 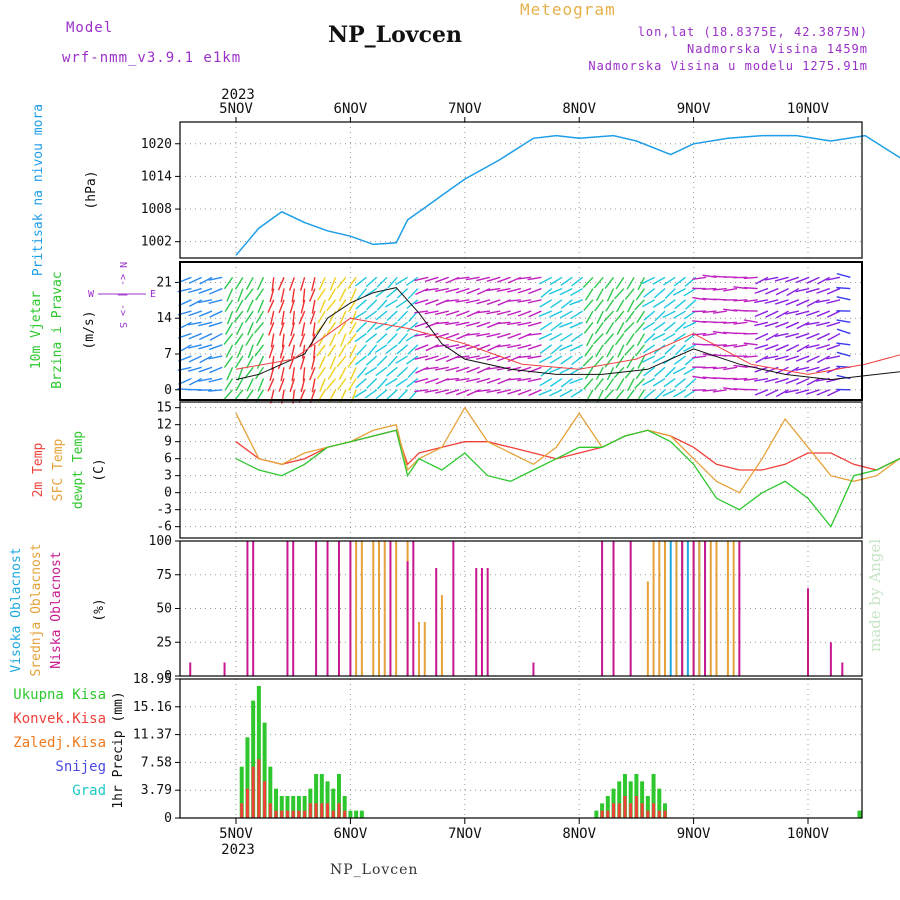 I want to click on wind-ylabel-2: Brzina i Pravac, so click(x=57, y=329).